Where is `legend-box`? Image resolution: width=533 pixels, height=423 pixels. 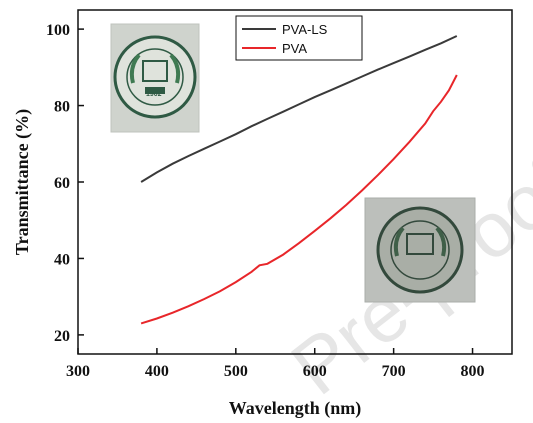
legend-box is located at coordinates (299, 38).